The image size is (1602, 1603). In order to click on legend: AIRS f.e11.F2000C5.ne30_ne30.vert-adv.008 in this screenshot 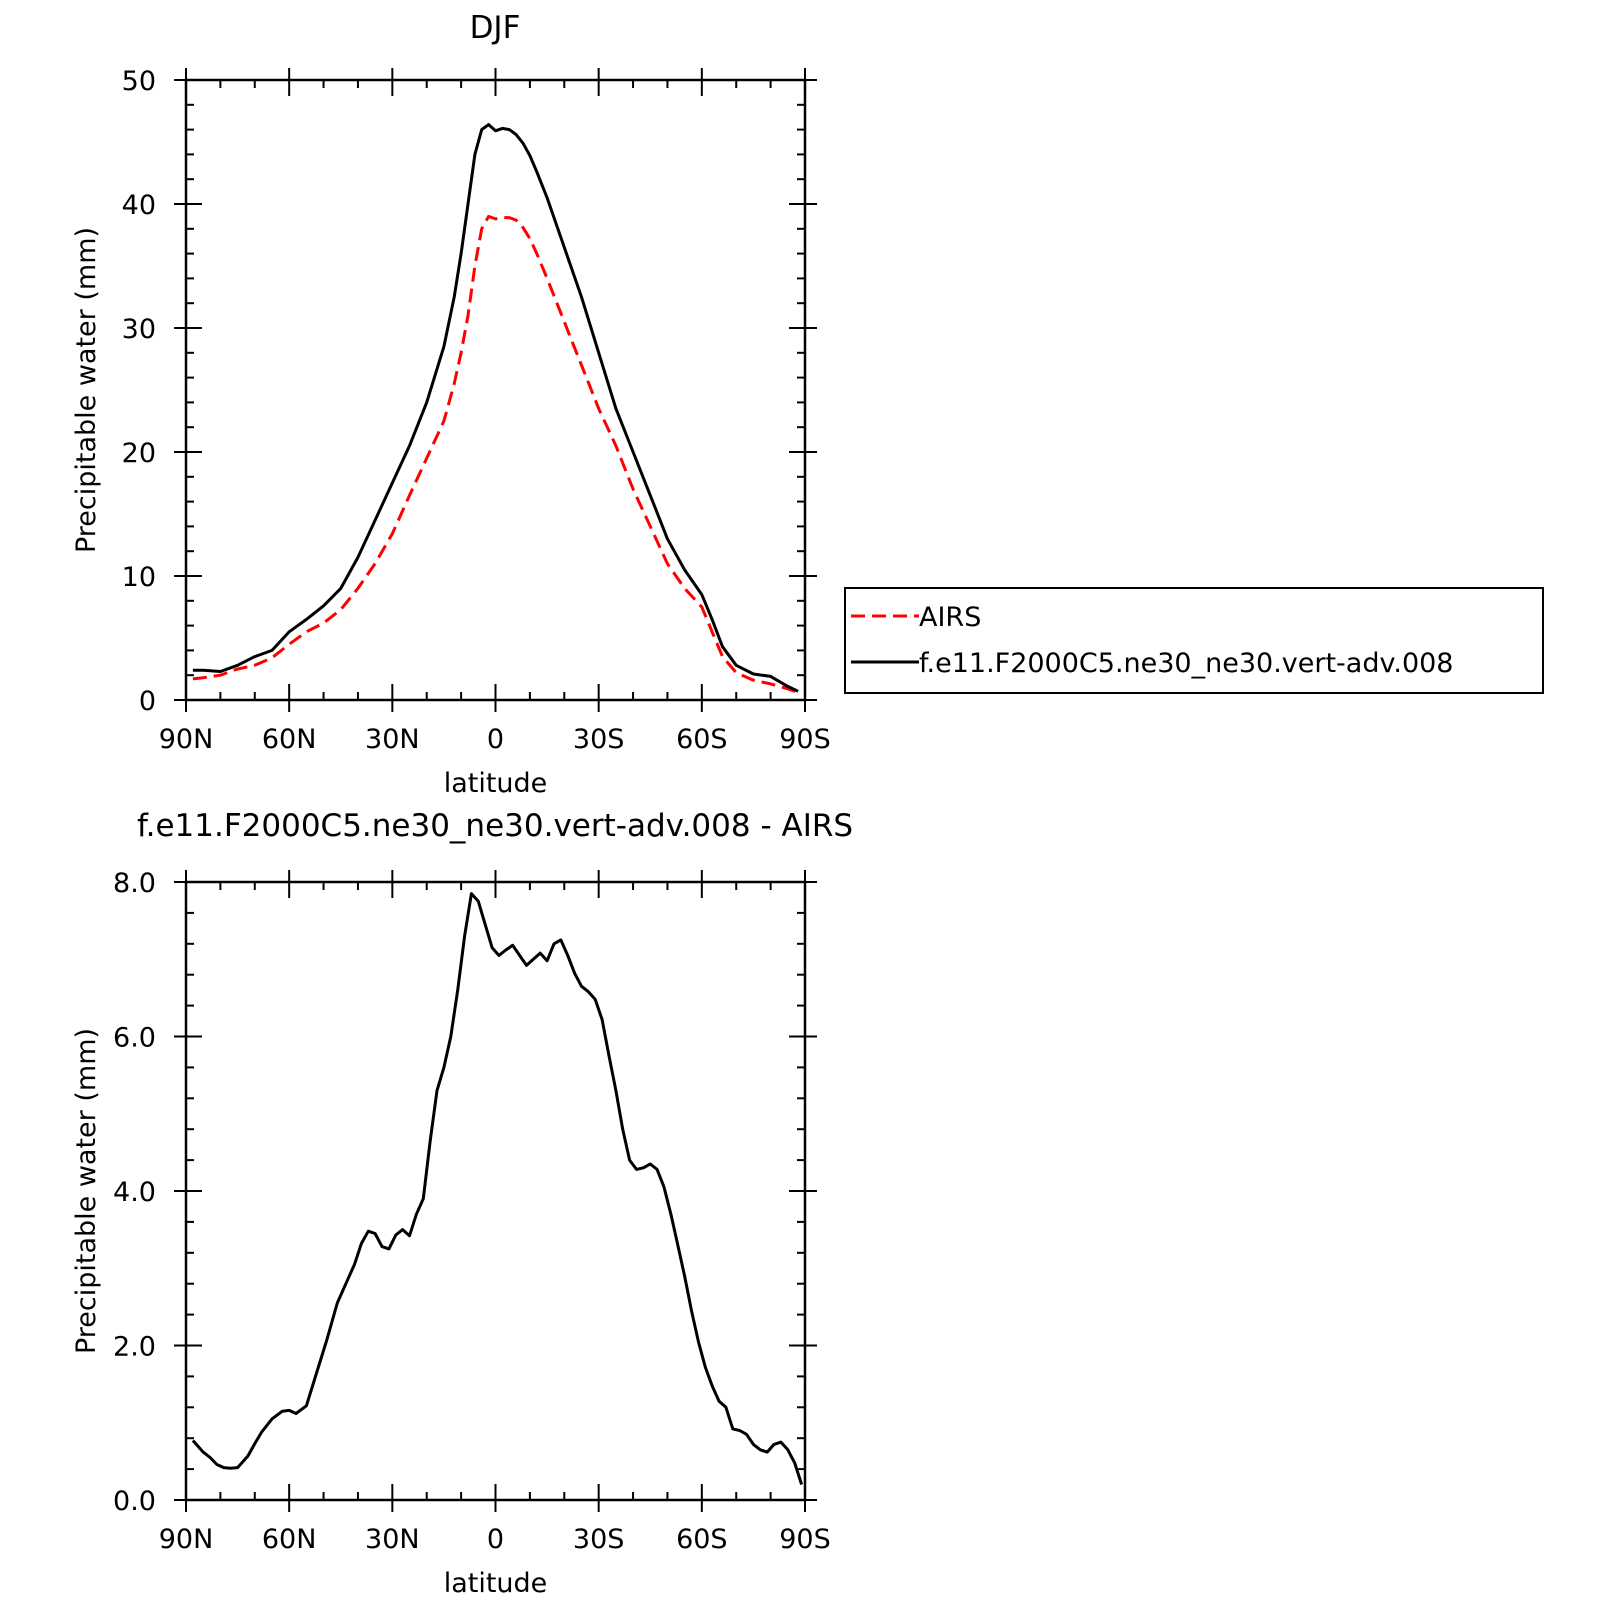, I will do `click(1194, 640)`.